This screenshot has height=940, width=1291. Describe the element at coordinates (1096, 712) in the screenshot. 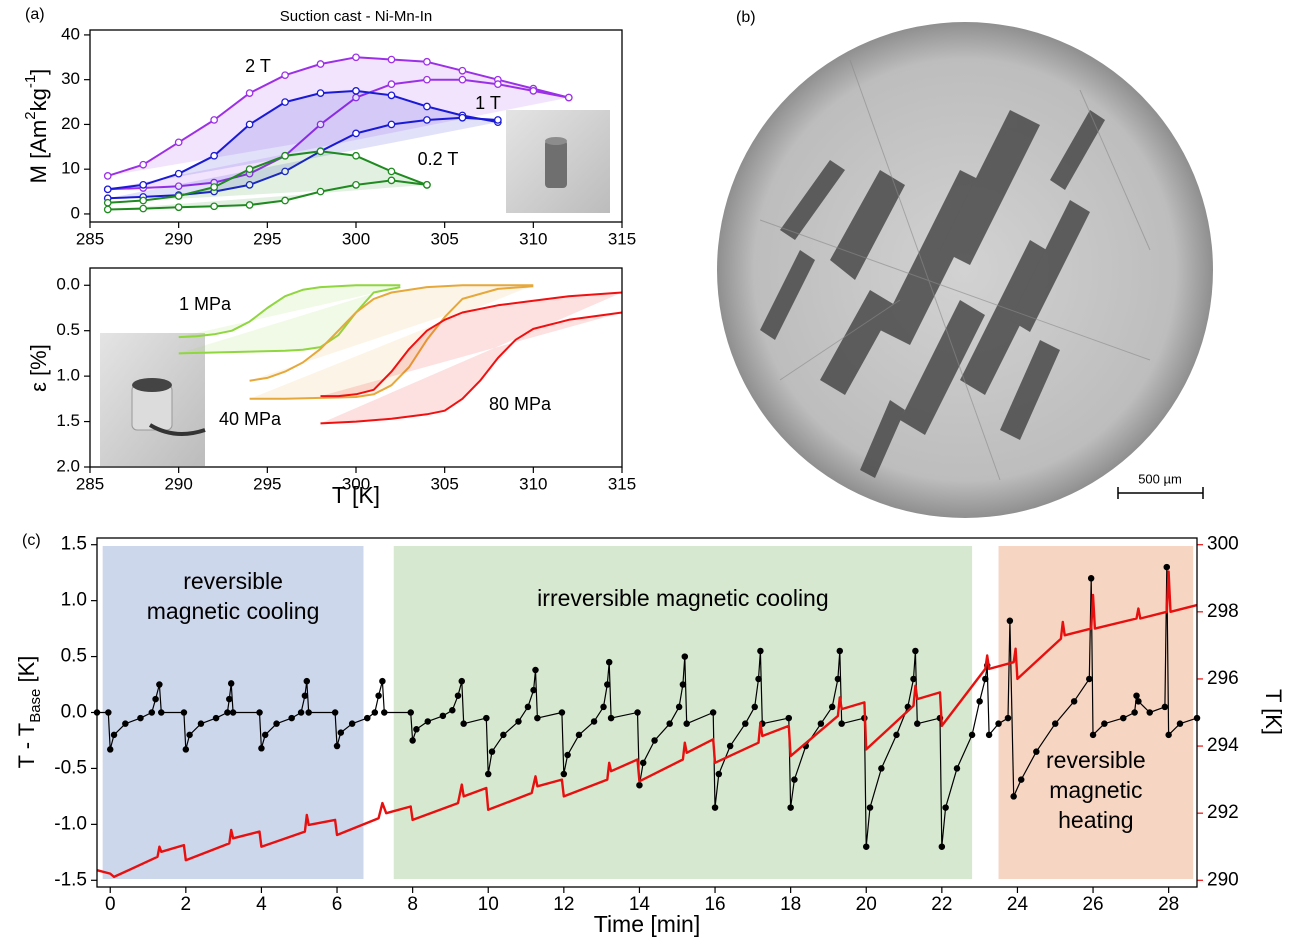

I see `region` at that location.